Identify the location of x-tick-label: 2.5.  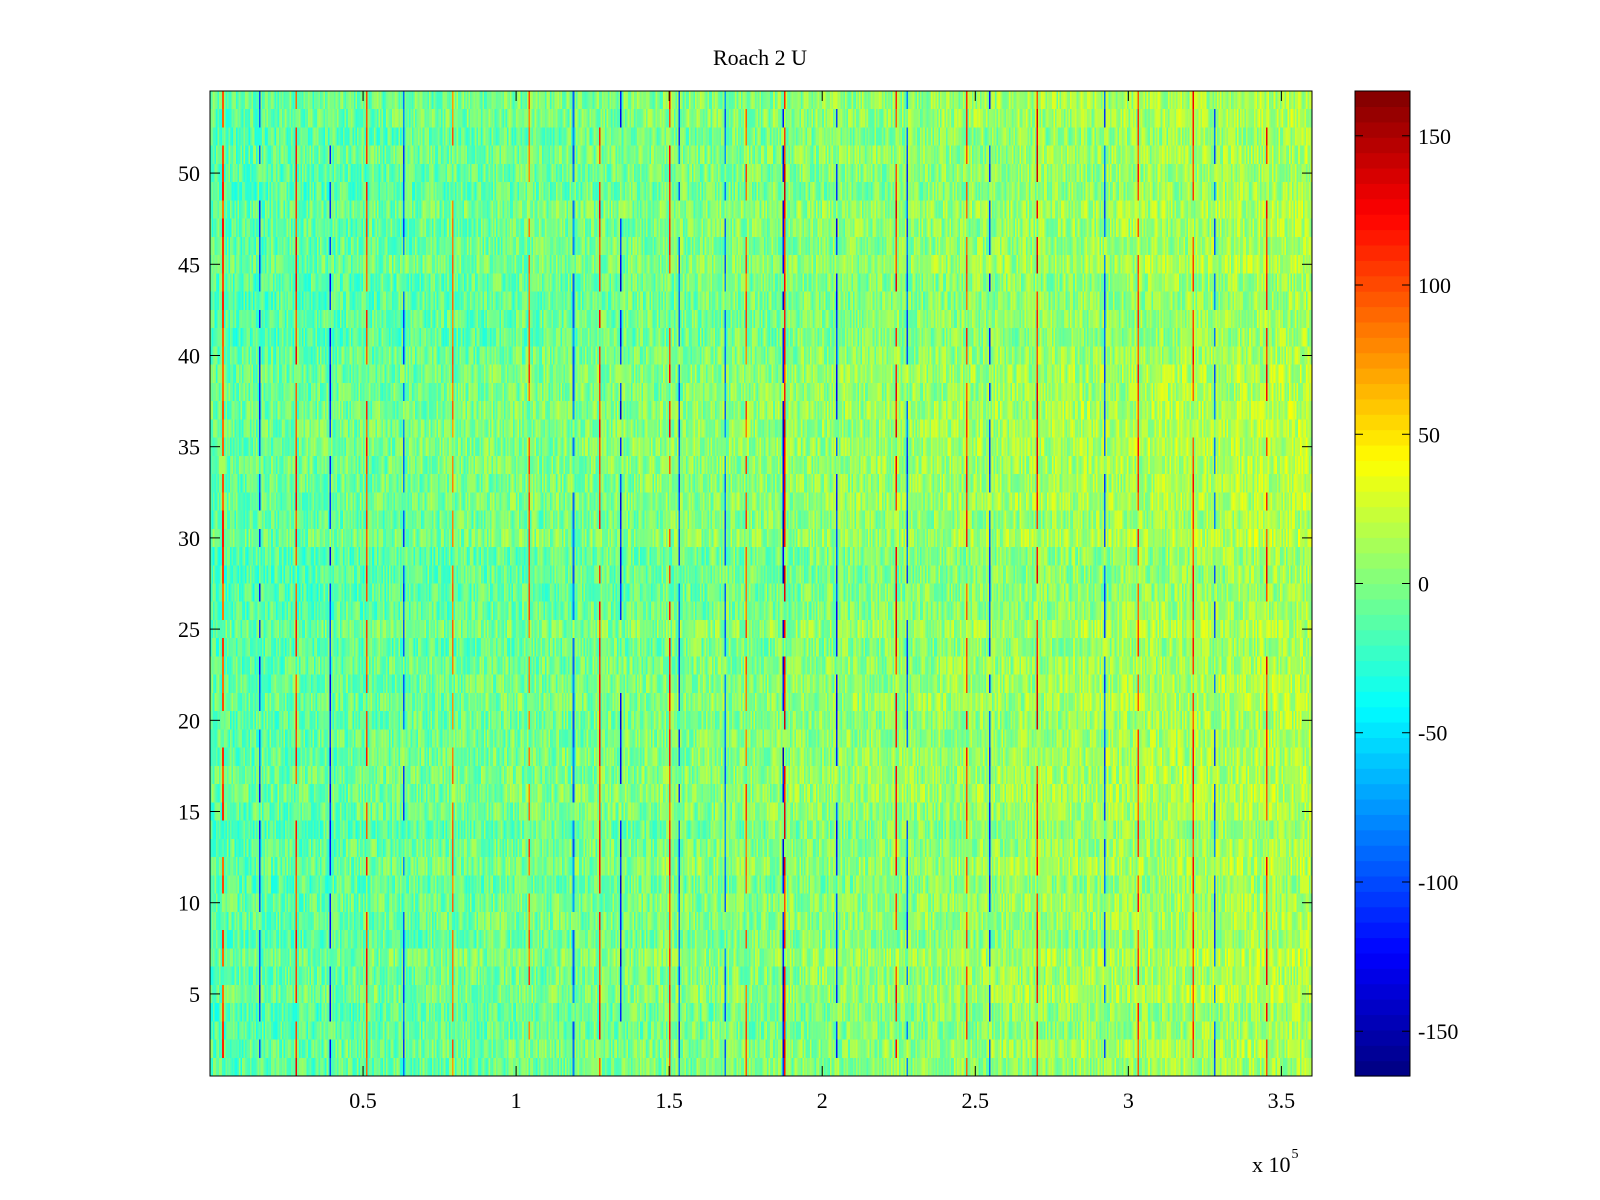
(976, 1100).